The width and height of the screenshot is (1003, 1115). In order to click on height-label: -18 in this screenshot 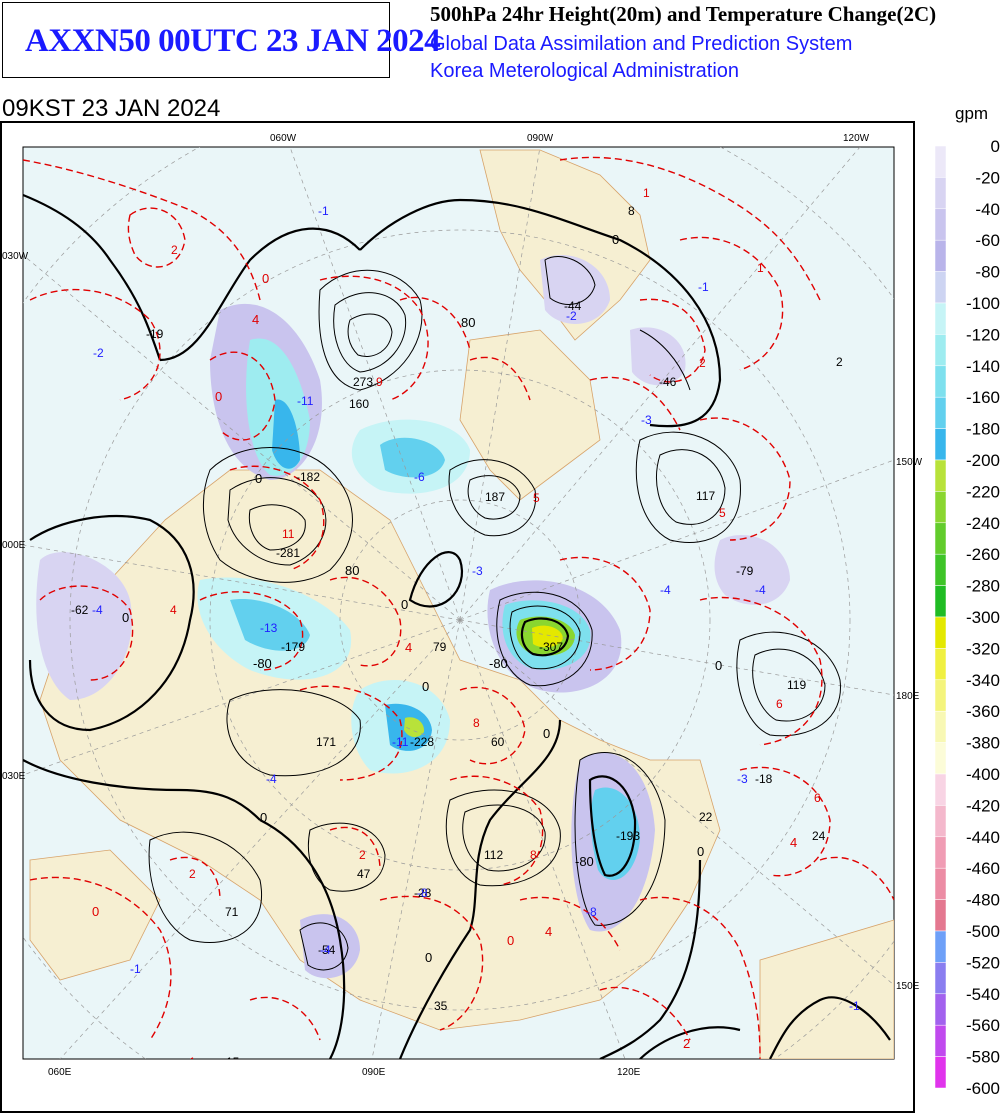, I will do `click(764, 779)`.